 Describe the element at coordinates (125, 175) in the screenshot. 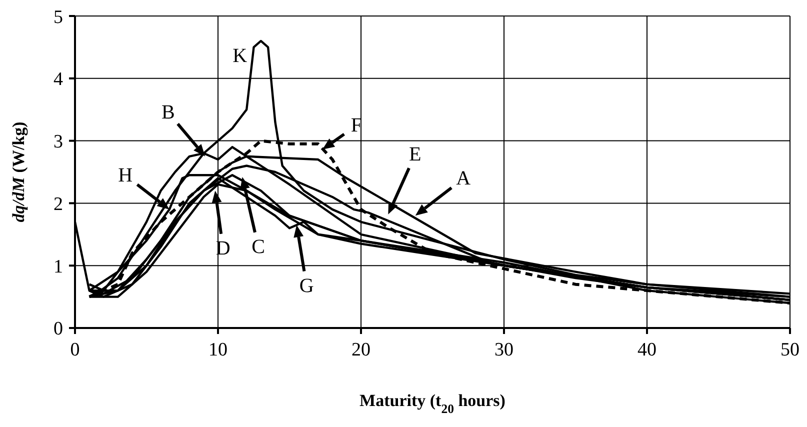

I see `annotation: H` at that location.